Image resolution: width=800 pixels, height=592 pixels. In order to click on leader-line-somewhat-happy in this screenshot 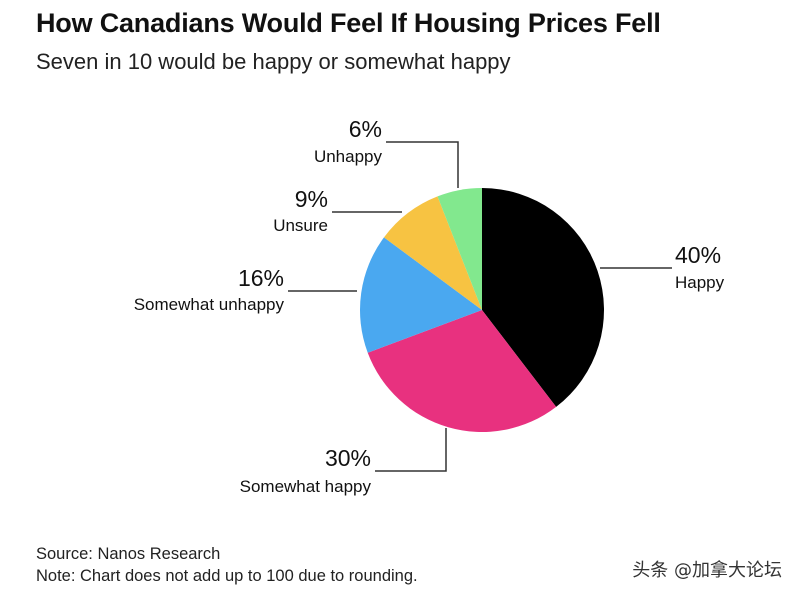, I will do `click(411, 450)`.